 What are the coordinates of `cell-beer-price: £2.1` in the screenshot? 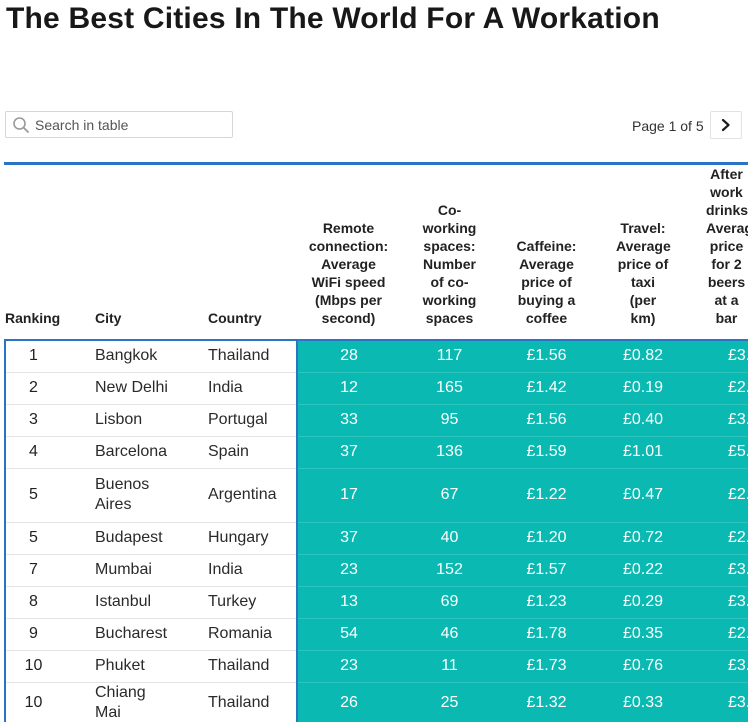 It's located at (720, 495).